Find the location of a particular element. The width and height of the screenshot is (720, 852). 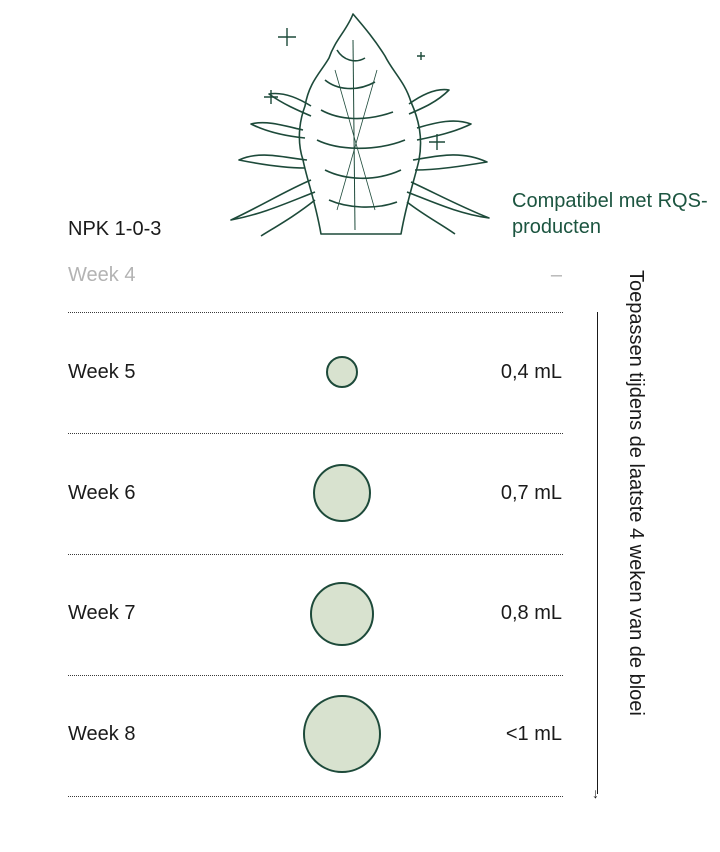

week-label: Week 7 is located at coordinates (102, 613).